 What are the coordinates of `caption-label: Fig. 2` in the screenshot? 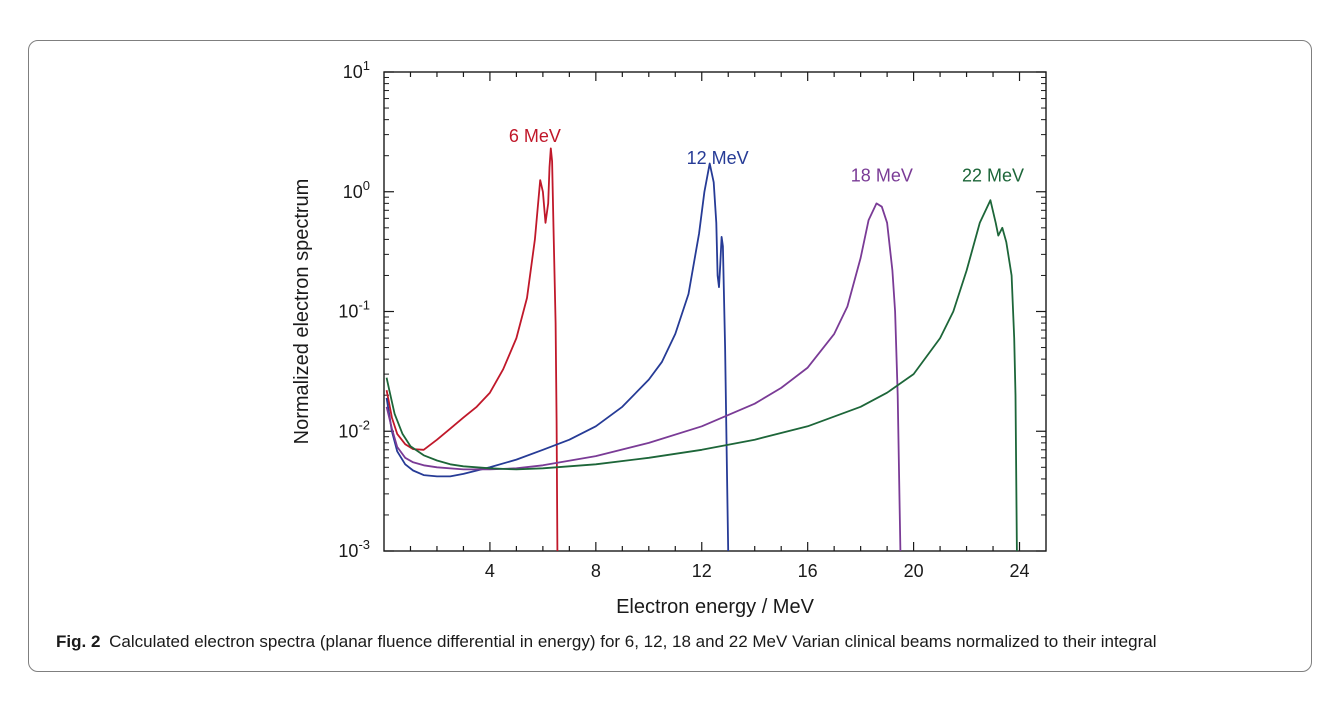 It's located at (78, 641).